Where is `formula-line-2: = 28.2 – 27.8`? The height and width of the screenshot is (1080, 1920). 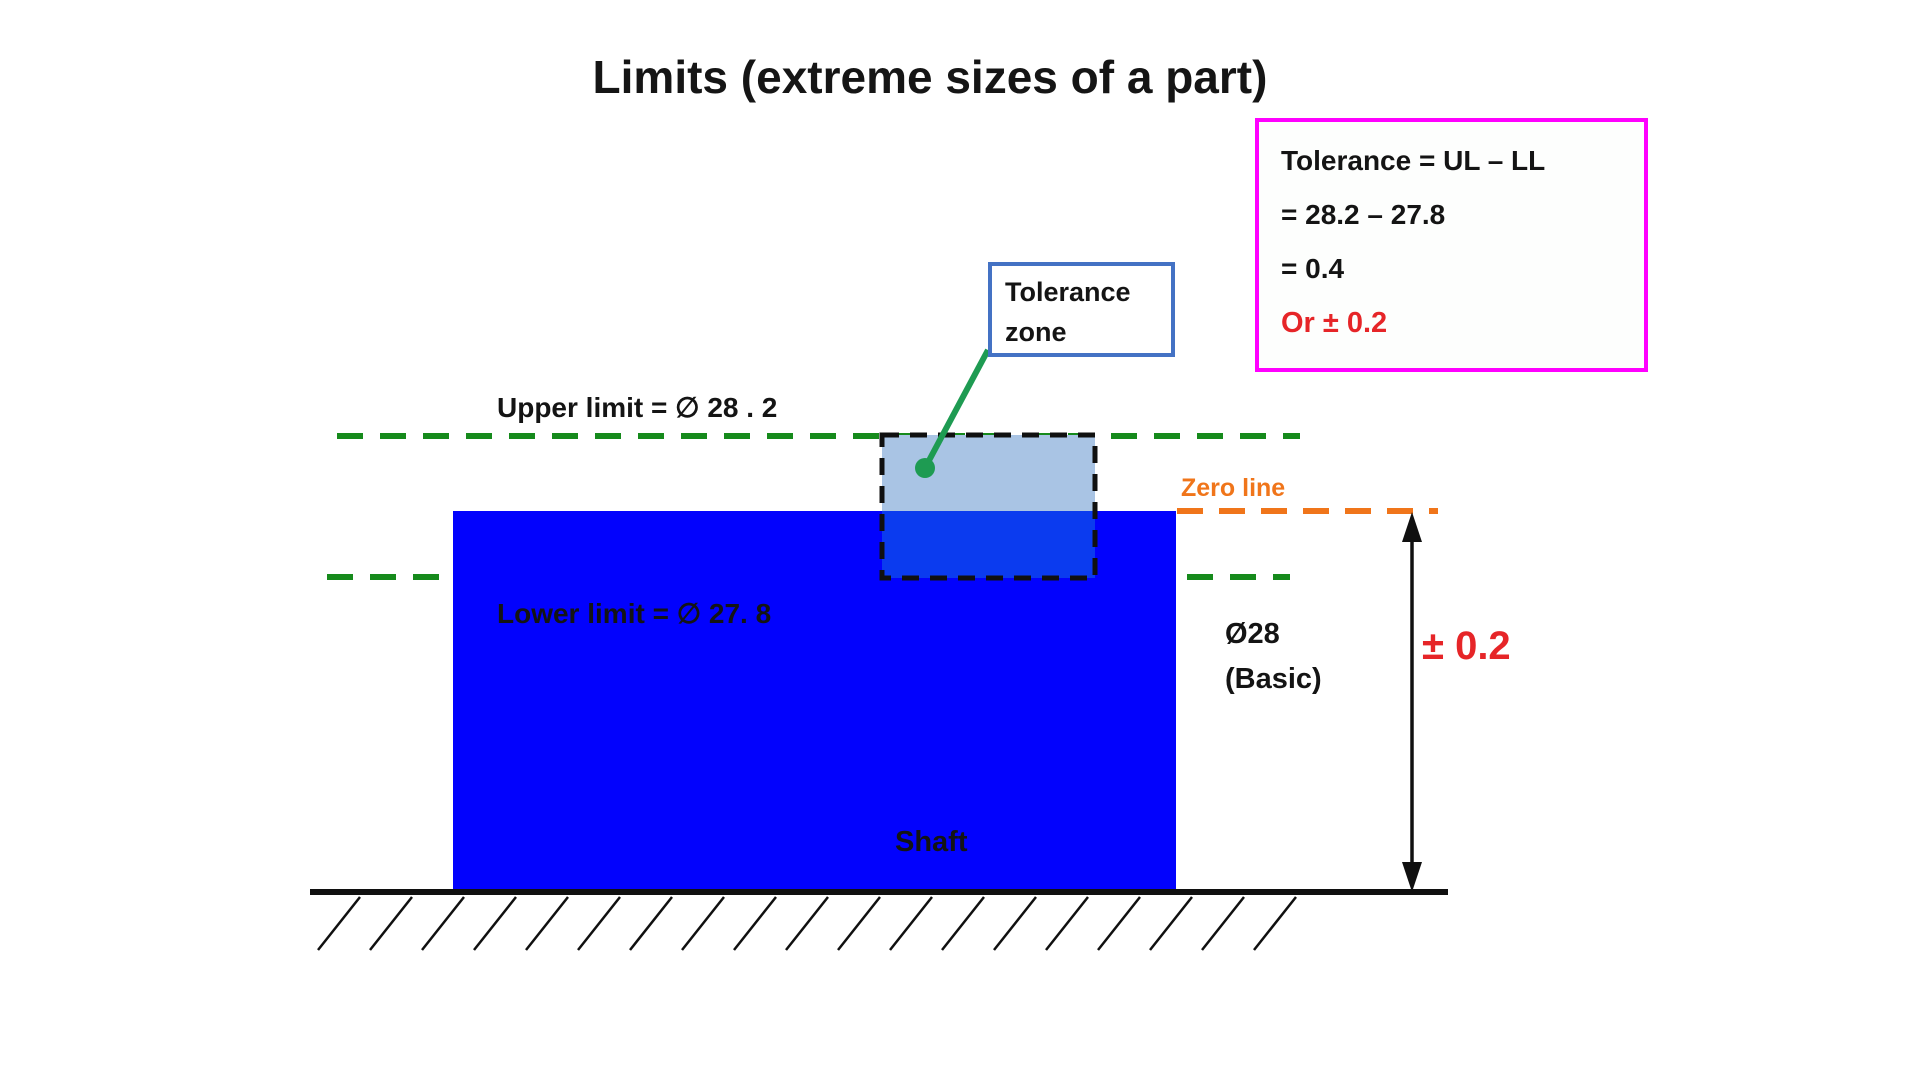
formula-line-2: = 28.2 – 27.8 is located at coordinates (1363, 214).